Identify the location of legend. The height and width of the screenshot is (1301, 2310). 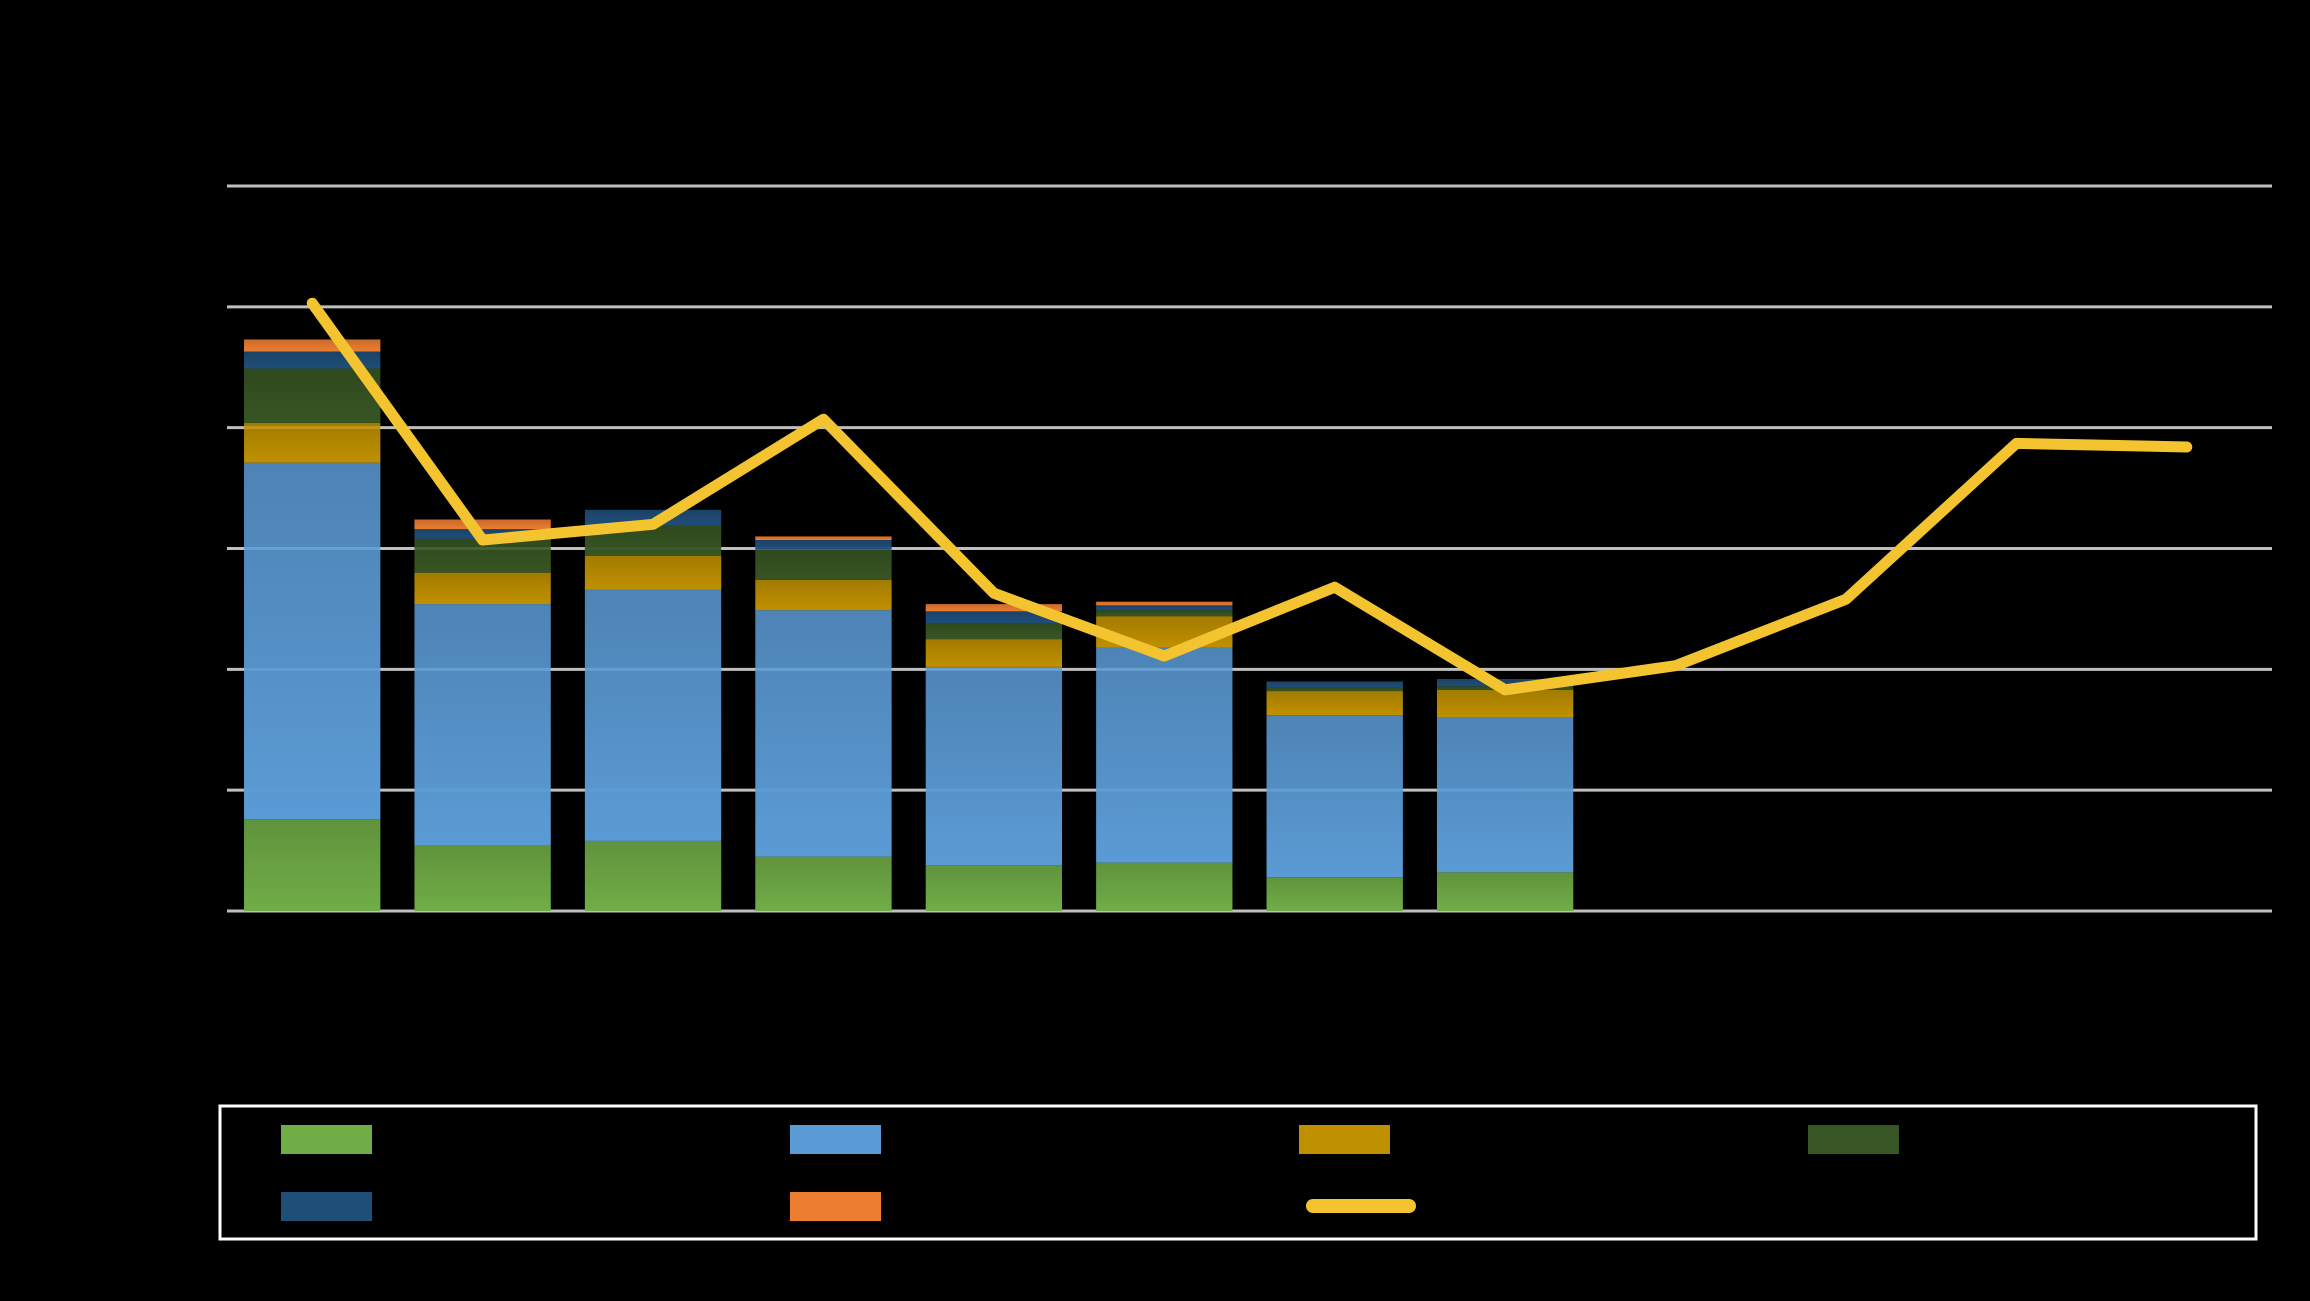
(1238, 1172).